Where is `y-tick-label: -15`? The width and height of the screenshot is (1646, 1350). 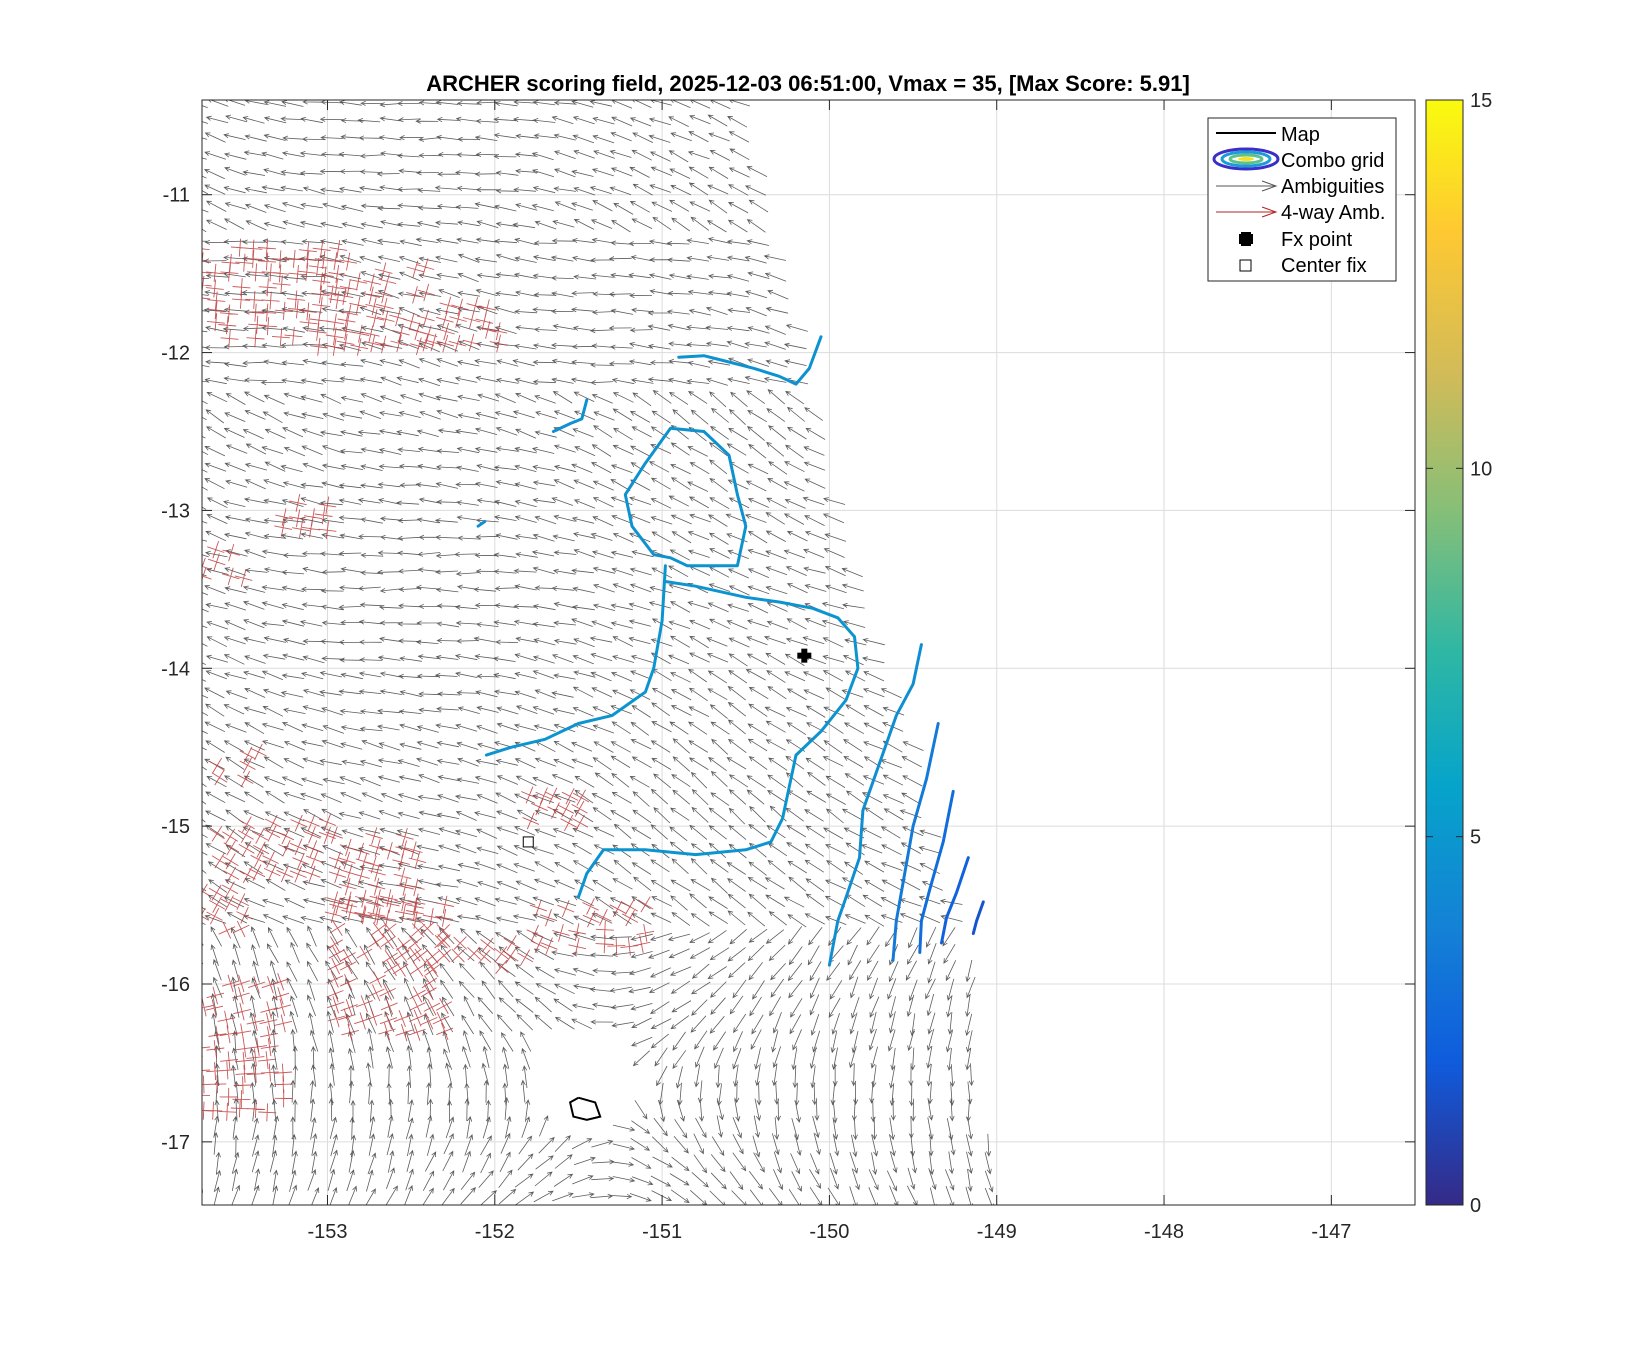
y-tick-label: -15 is located at coordinates (175, 827).